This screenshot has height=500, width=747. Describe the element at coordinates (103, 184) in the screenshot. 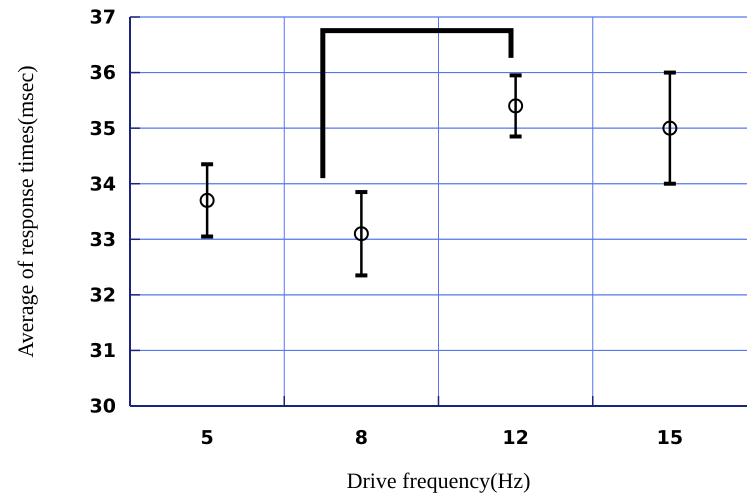

I see `y-tick-label: 34` at that location.